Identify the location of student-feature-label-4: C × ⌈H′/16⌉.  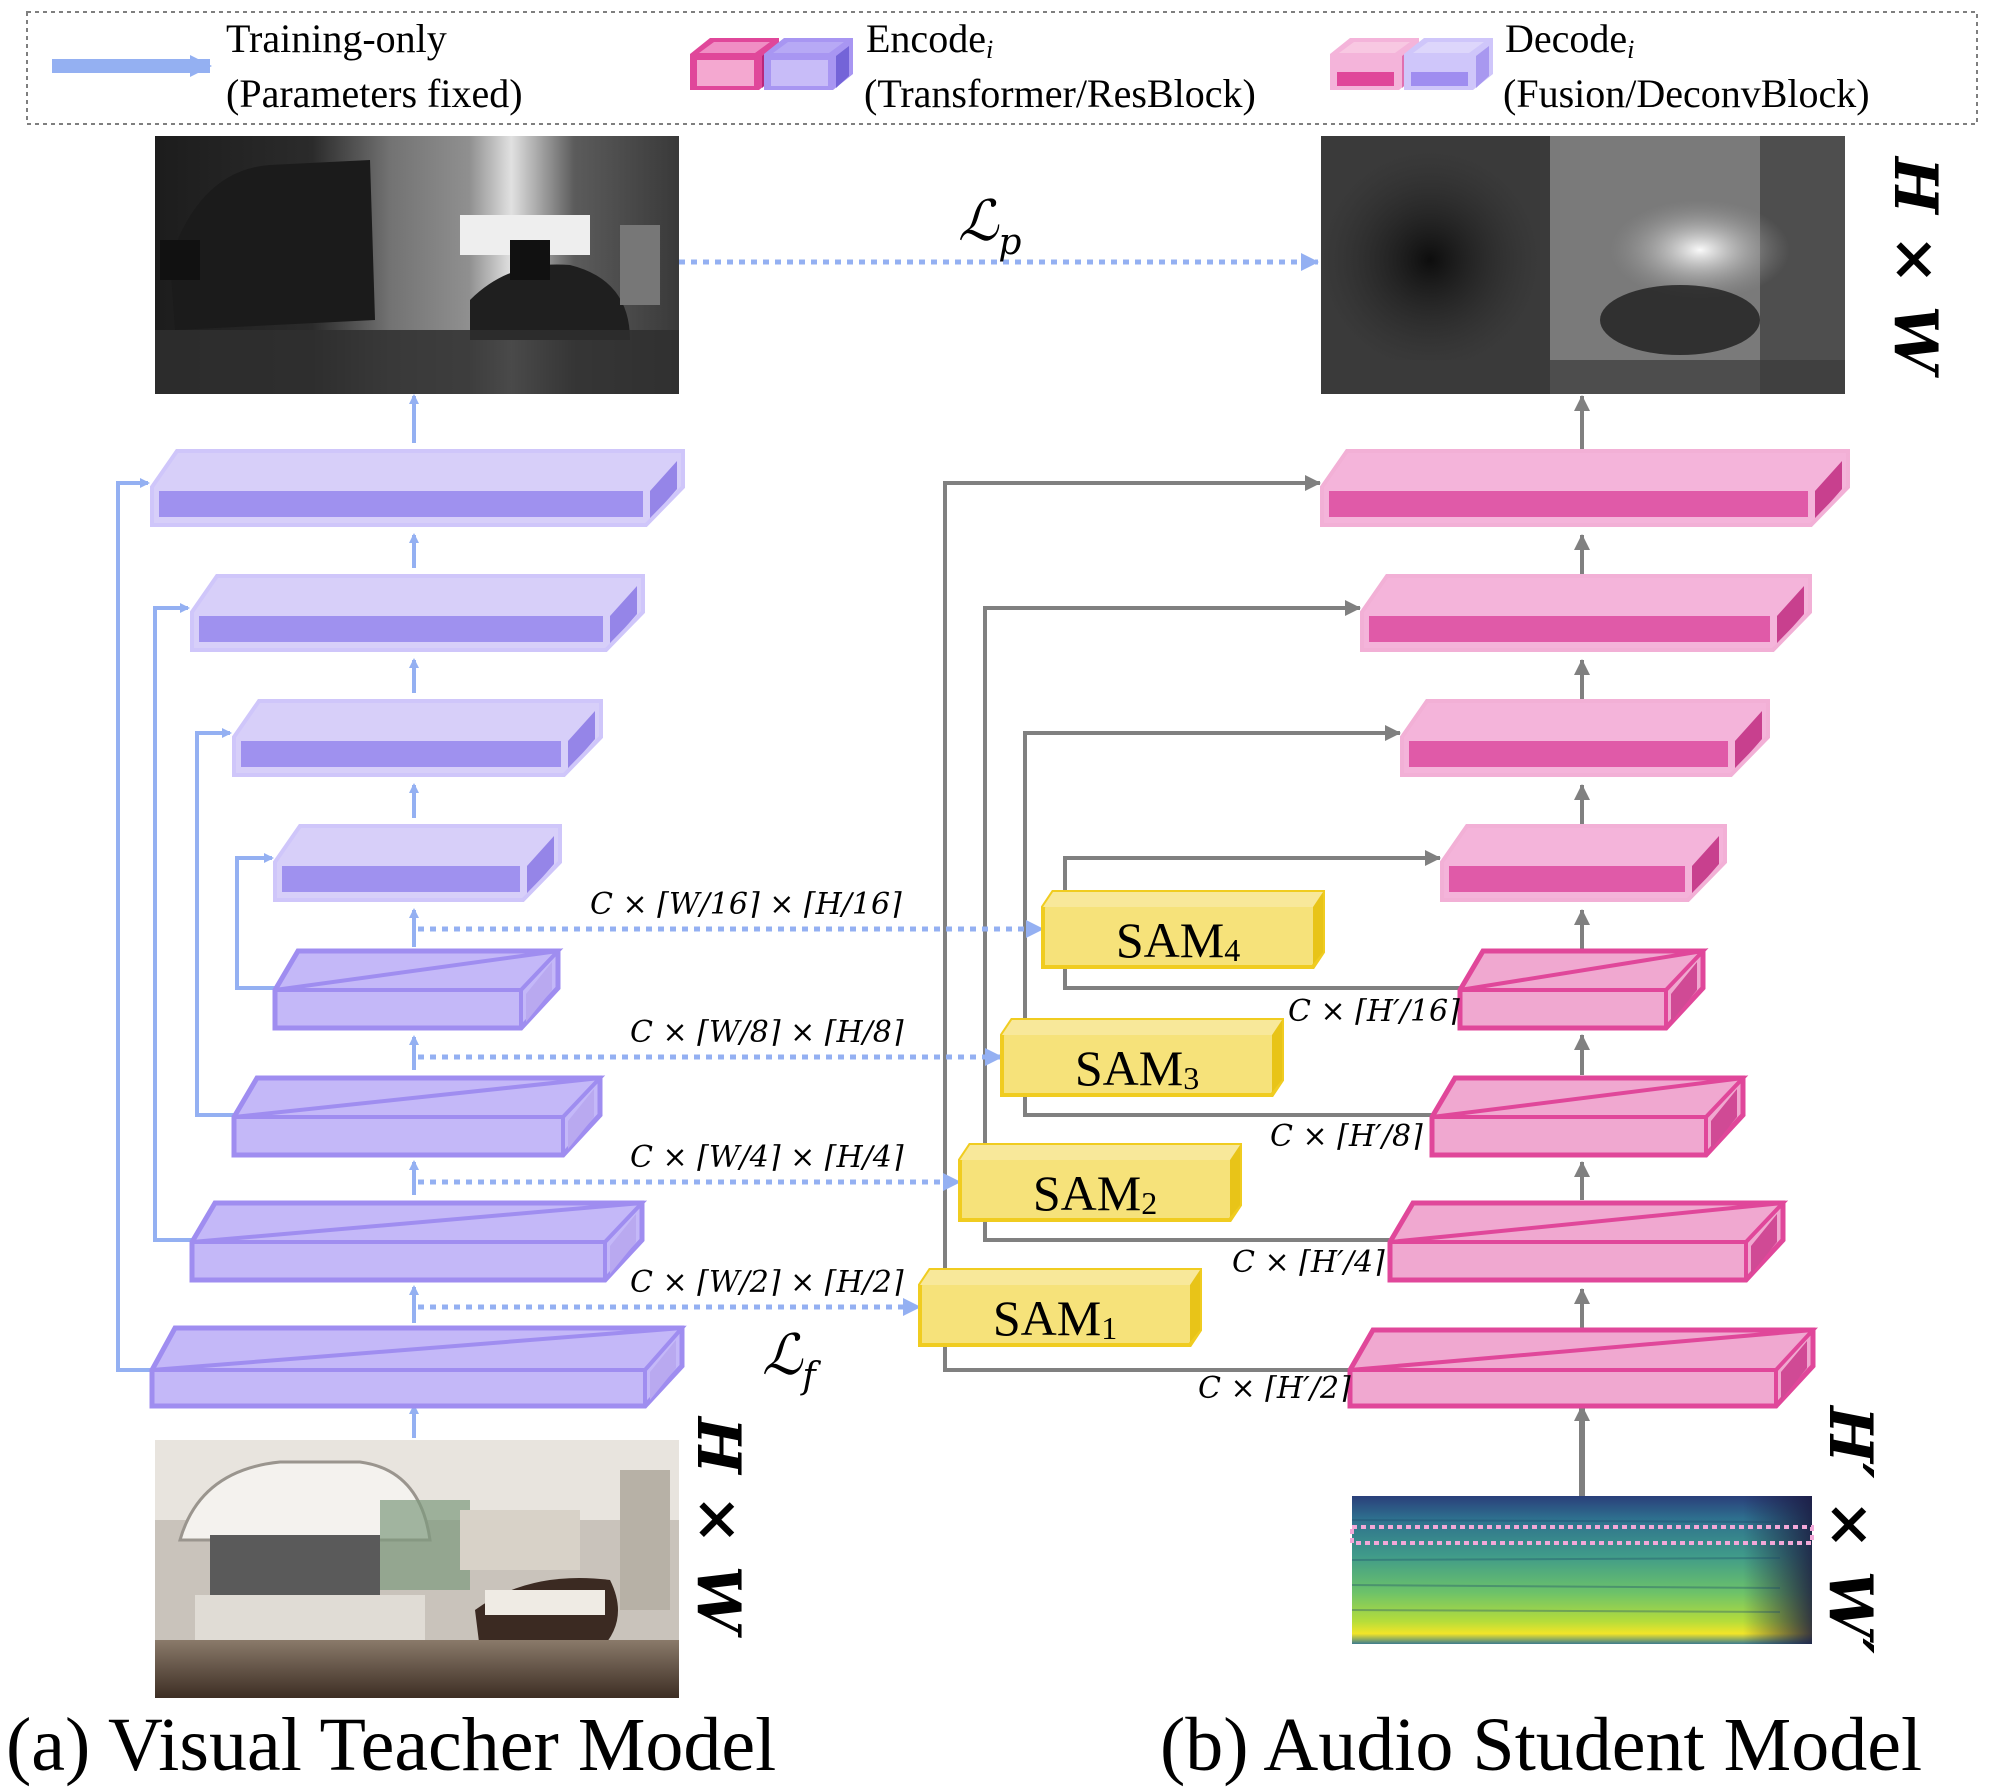
(1374, 1011).